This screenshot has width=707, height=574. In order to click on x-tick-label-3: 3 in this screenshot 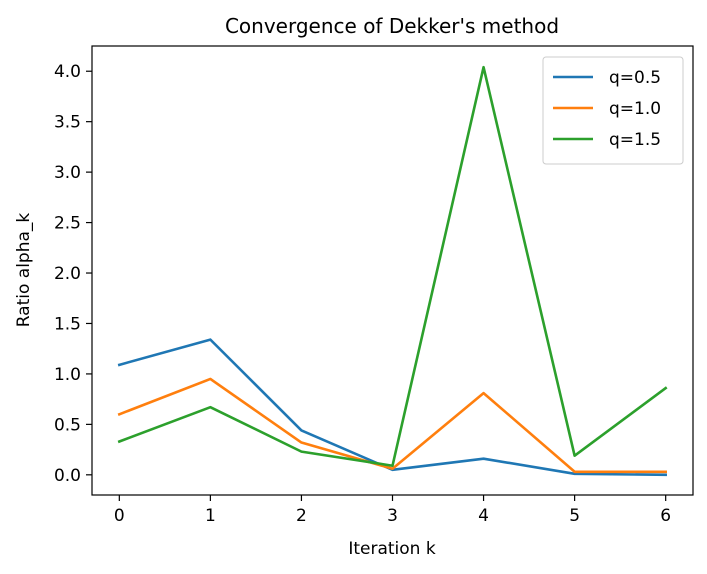, I will do `click(392, 516)`.